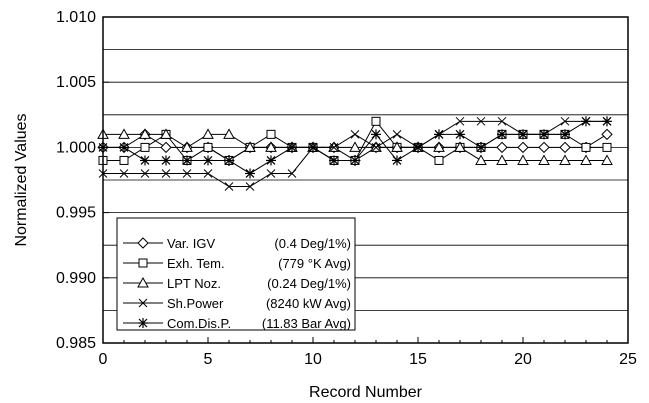  I want to click on legend-label: Com.Dis.P., so click(199, 323).